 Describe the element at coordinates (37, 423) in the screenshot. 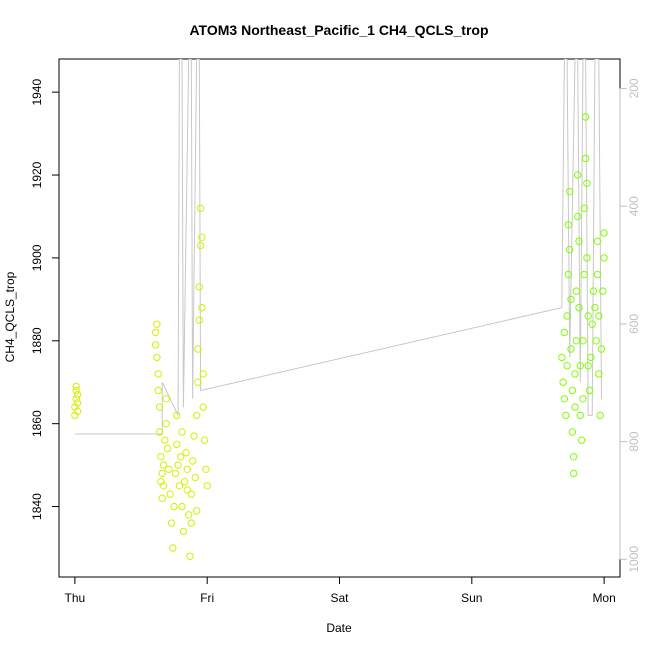

I see `y-tick-label: 1860` at that location.